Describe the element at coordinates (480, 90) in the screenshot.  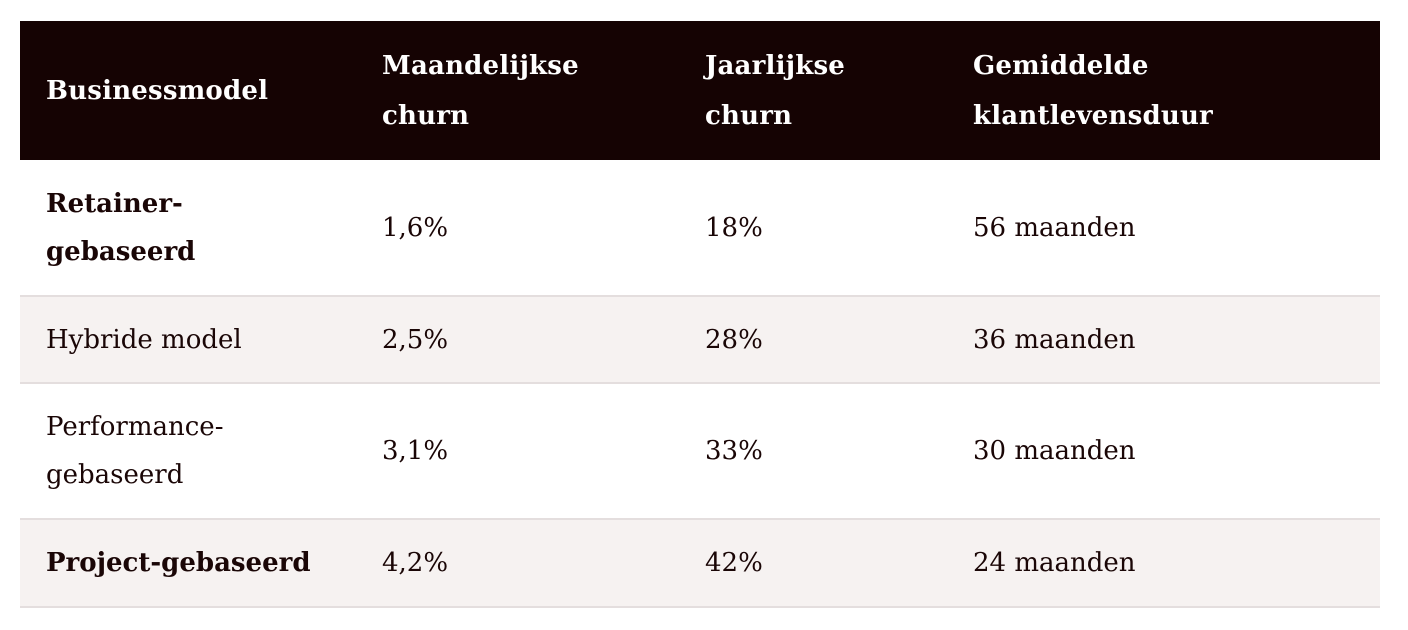
I see `header-monthly-churn: Maandelijkse churn` at that location.